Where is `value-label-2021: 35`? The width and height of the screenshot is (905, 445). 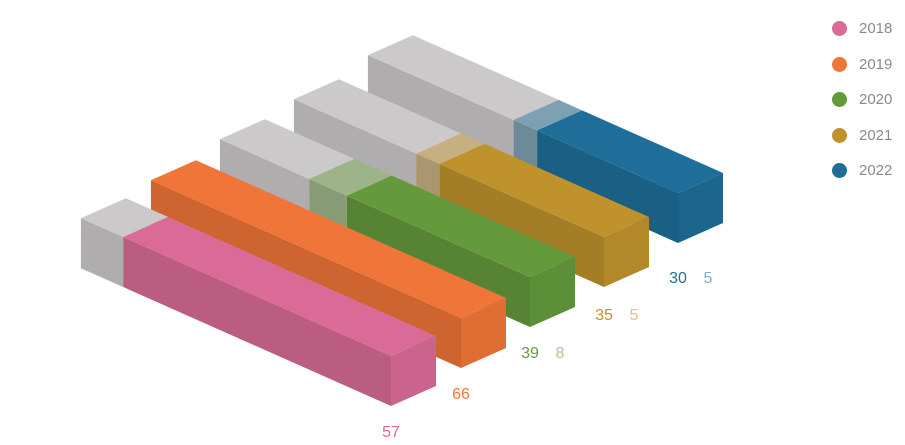
value-label-2021: 35 is located at coordinates (604, 315).